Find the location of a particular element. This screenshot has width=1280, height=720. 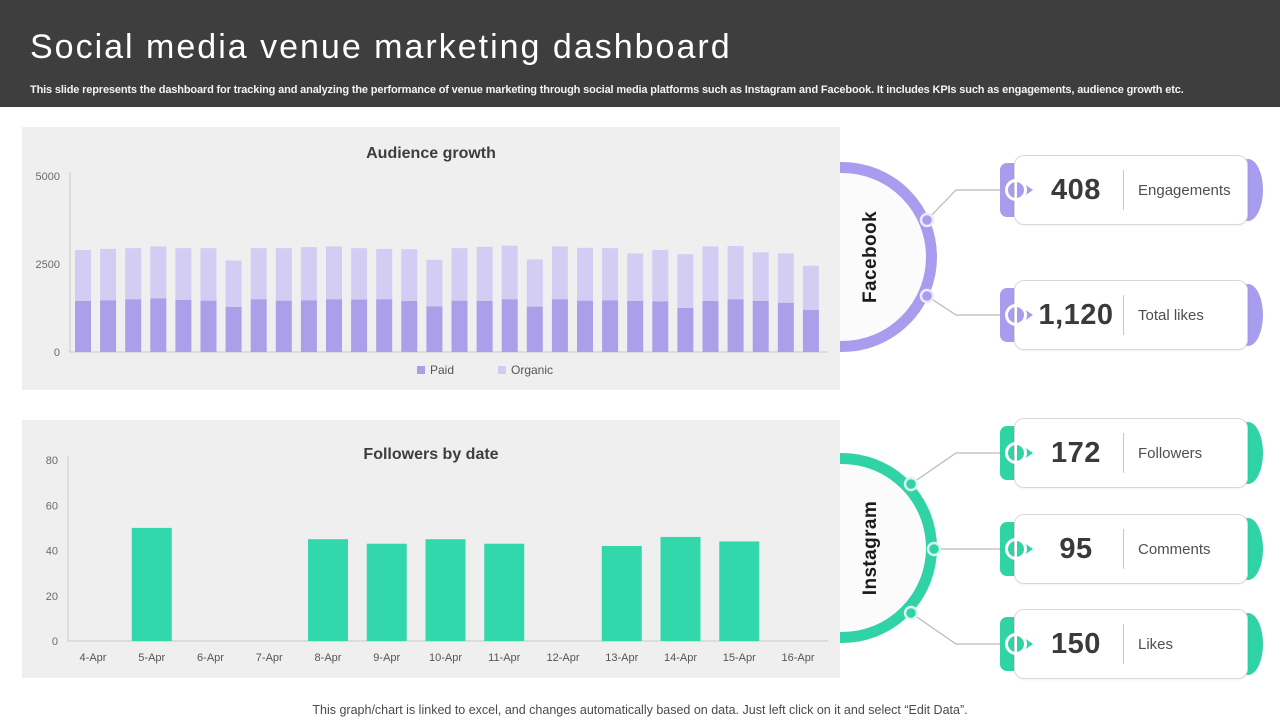

kpi-card-engagements: 408 Engagements is located at coordinates (1133, 190).